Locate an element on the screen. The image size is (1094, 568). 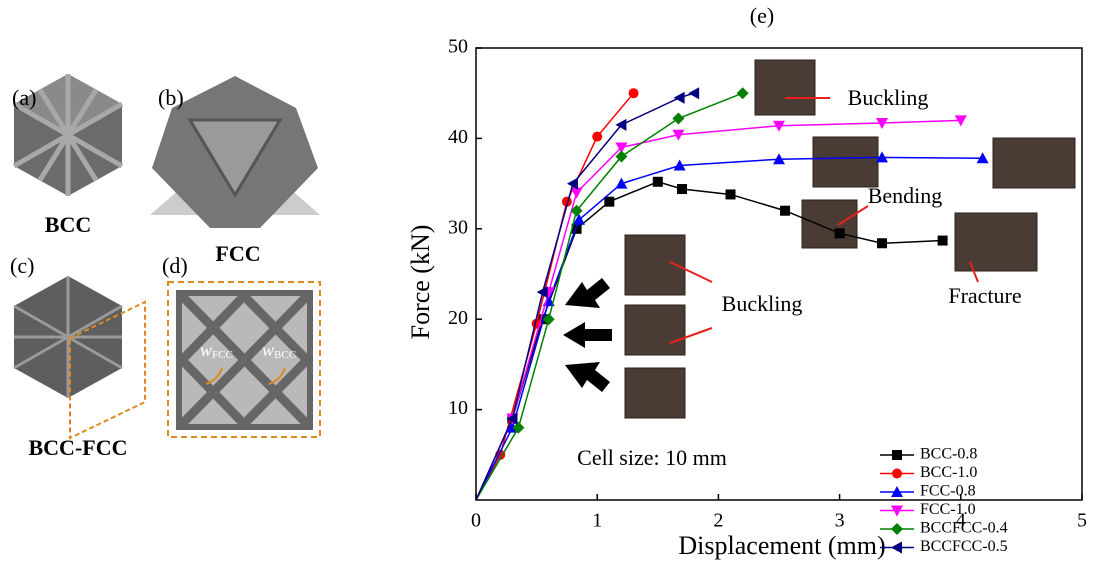
lattice-bcc is located at coordinates (68, 135).